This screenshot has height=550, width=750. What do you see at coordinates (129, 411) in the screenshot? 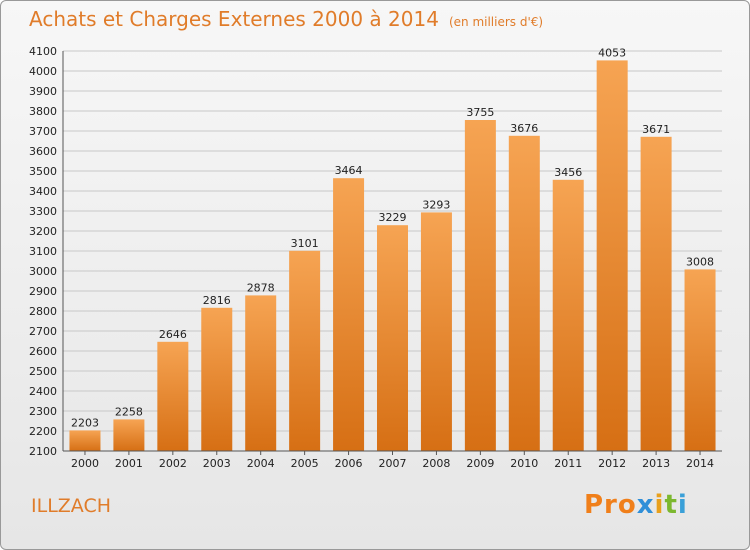
I see `bar-value-label: 2258` at bounding box center [129, 411].